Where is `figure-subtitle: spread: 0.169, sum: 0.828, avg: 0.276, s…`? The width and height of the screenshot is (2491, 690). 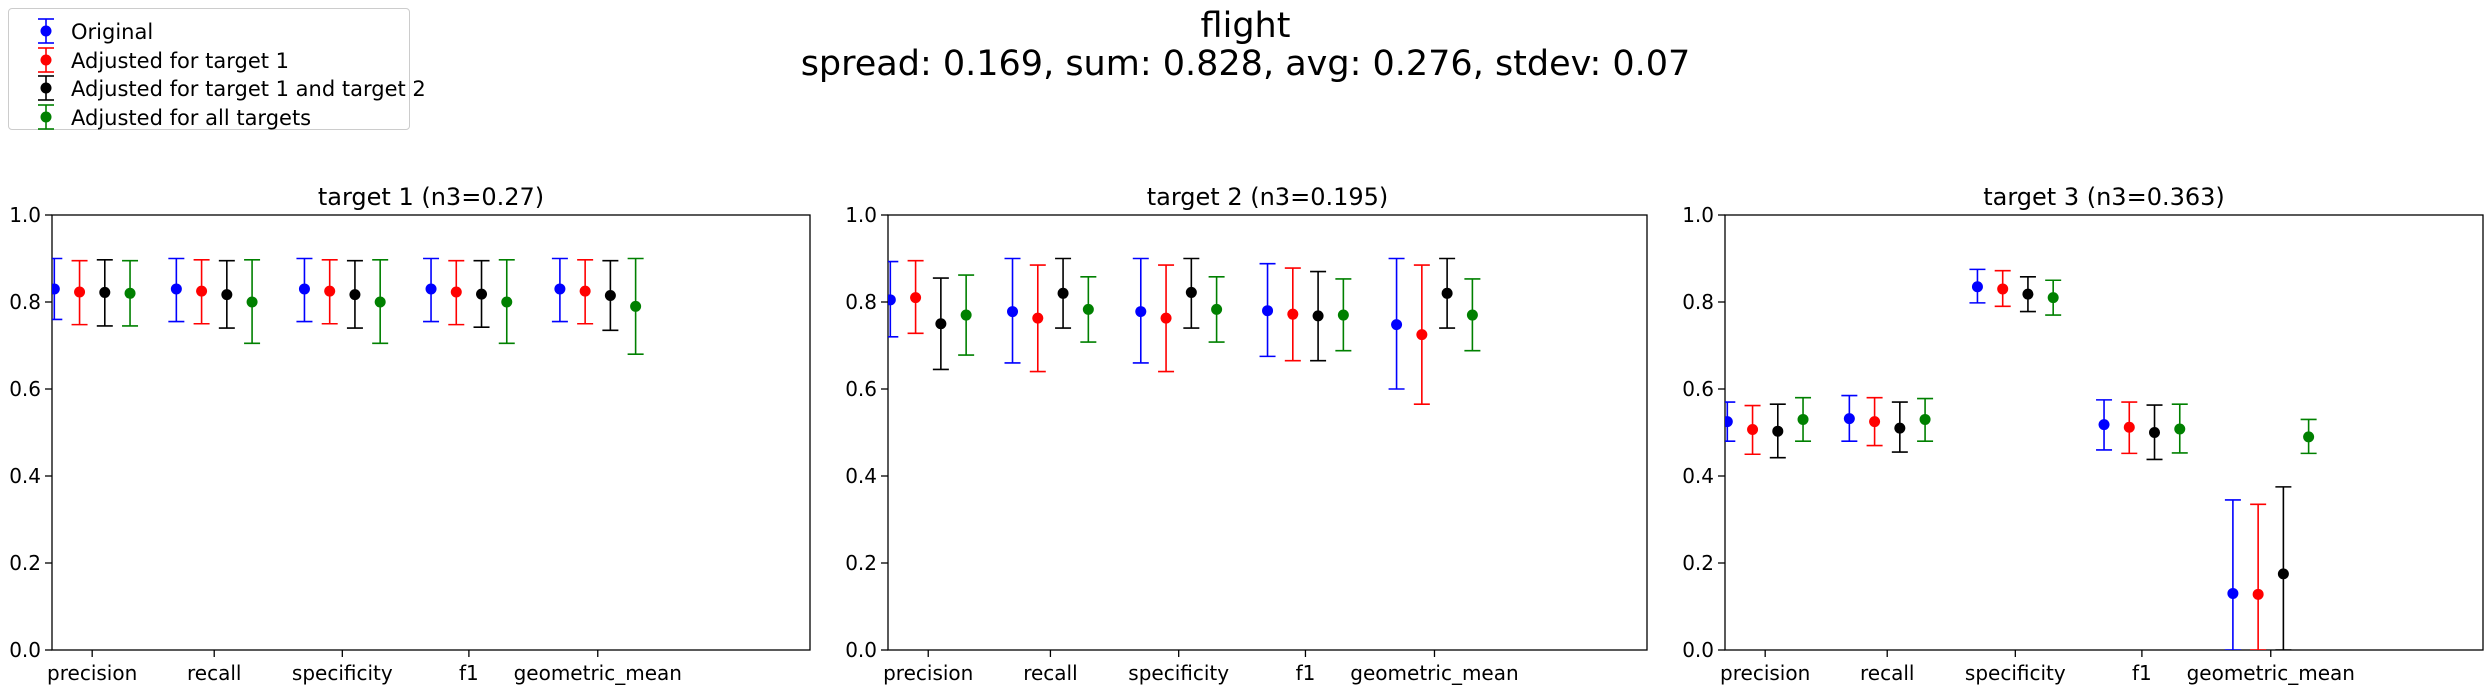
figure-subtitle: spread: 0.169, sum: 0.828, avg: 0.276, s… is located at coordinates (1245, 64).